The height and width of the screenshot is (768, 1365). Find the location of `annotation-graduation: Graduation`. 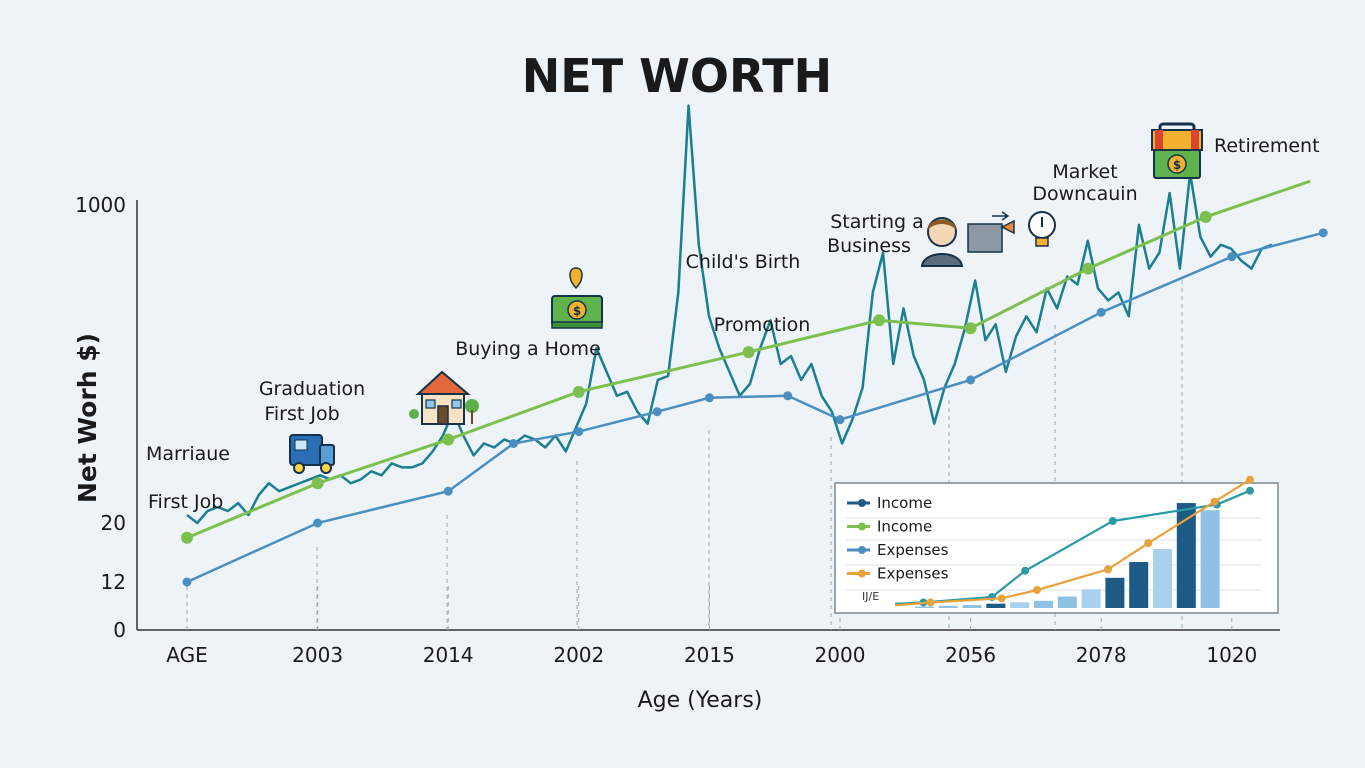

annotation-graduation: Graduation is located at coordinates (312, 389).